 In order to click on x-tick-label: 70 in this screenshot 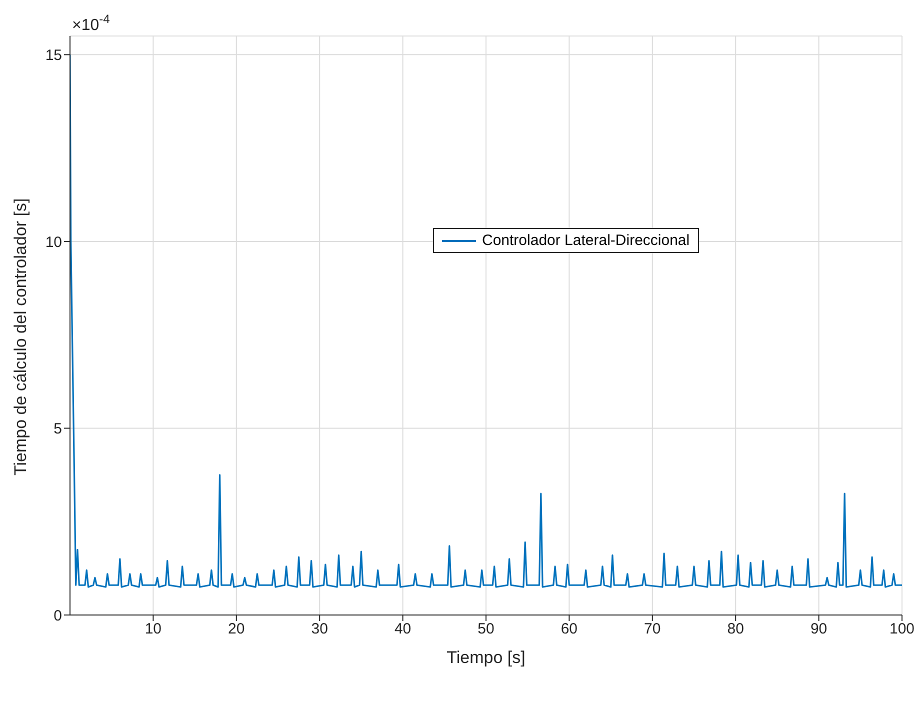, I will do `click(652, 629)`.